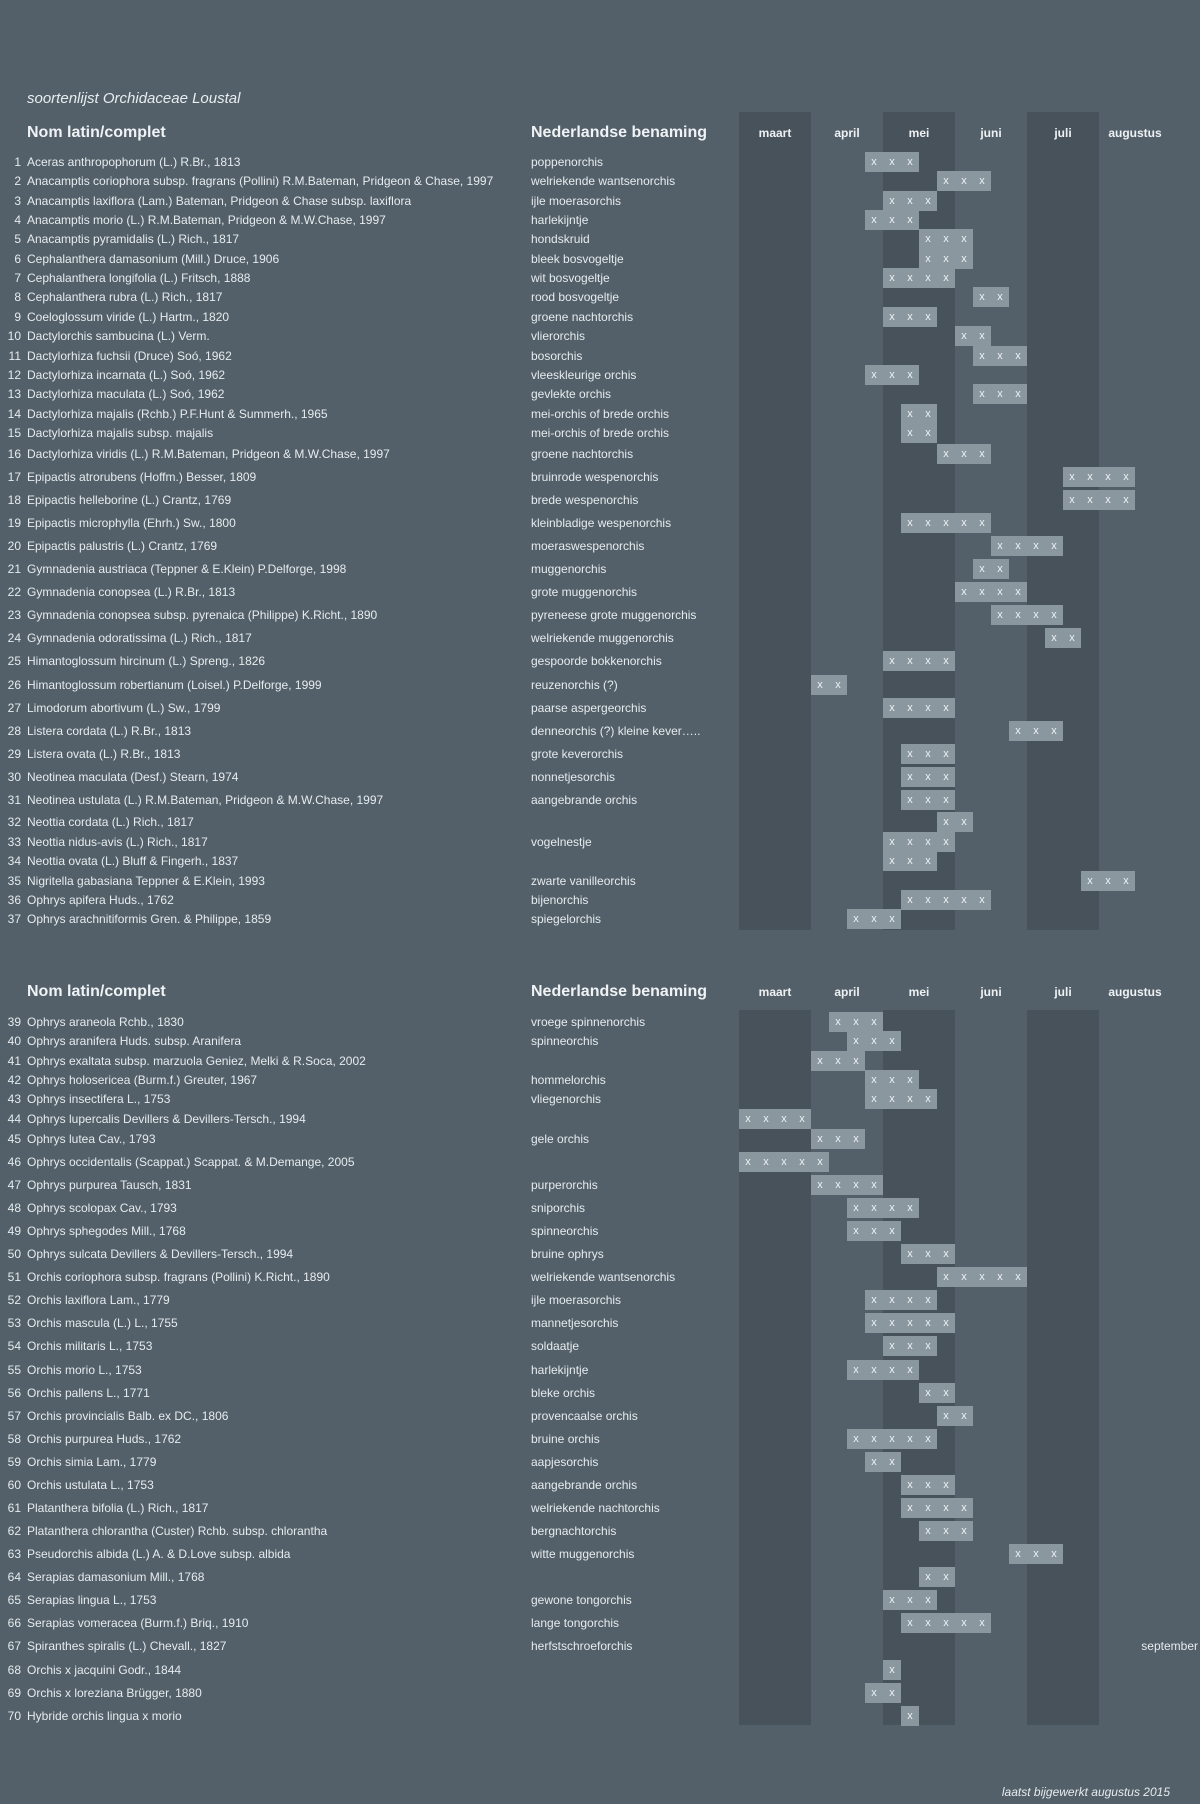  I want to click on table-row: 45 Ophrys lutea Cav., 1793 gele orchis x x x, so click(600, 1139).